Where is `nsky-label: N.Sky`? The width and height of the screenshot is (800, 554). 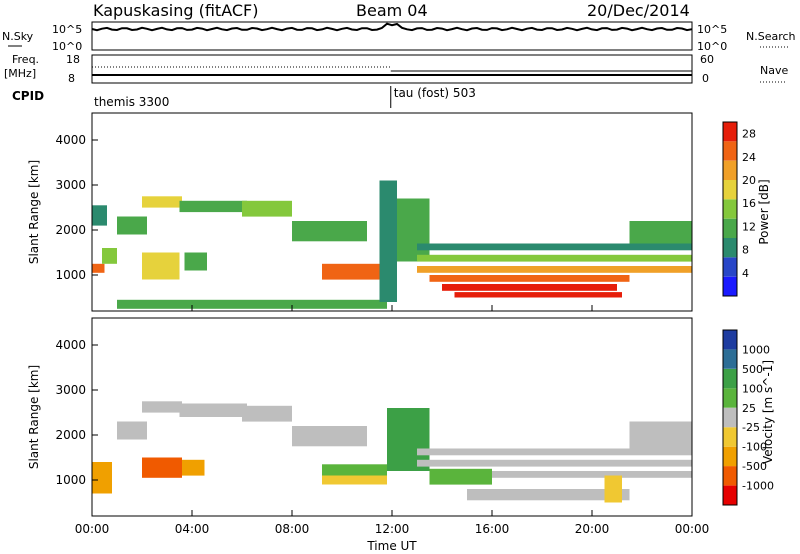
nsky-label: N.Sky is located at coordinates (18, 36).